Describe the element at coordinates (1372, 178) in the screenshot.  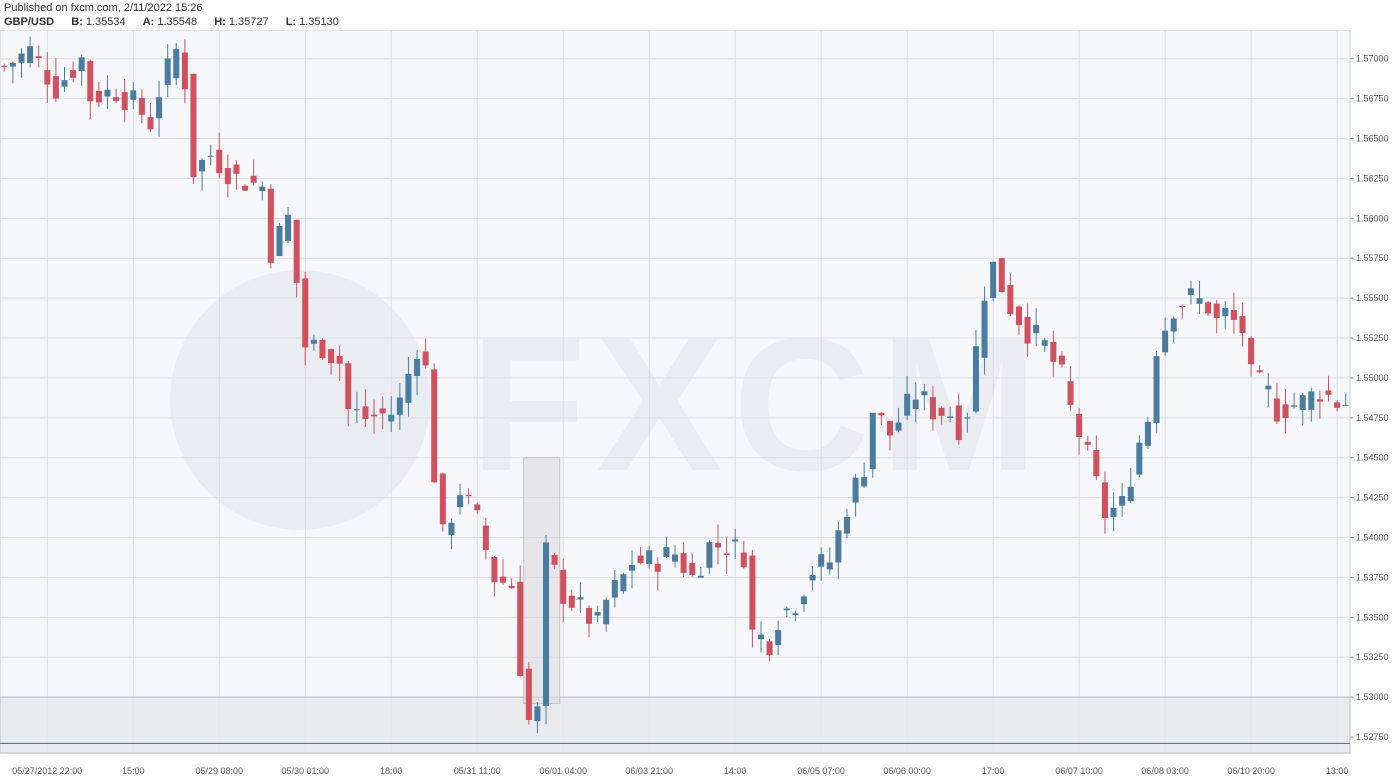
I see `y-tick-label: 1.56250` at that location.